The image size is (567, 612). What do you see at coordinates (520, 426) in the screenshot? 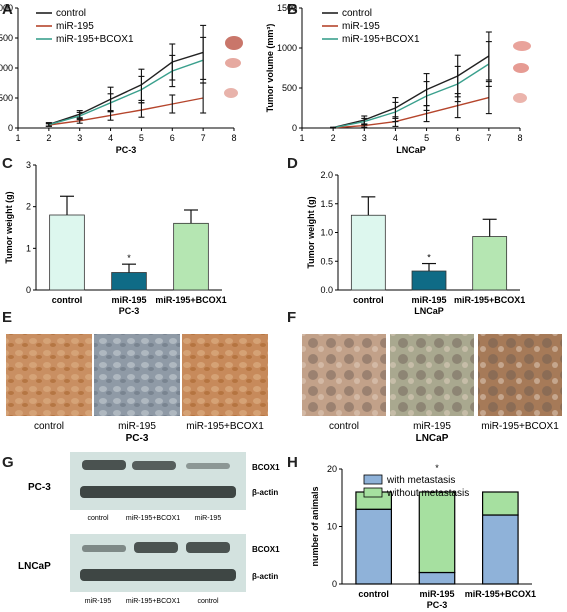
I see `caption-f-rescue: miR-195+BCOX1` at bounding box center [520, 426].